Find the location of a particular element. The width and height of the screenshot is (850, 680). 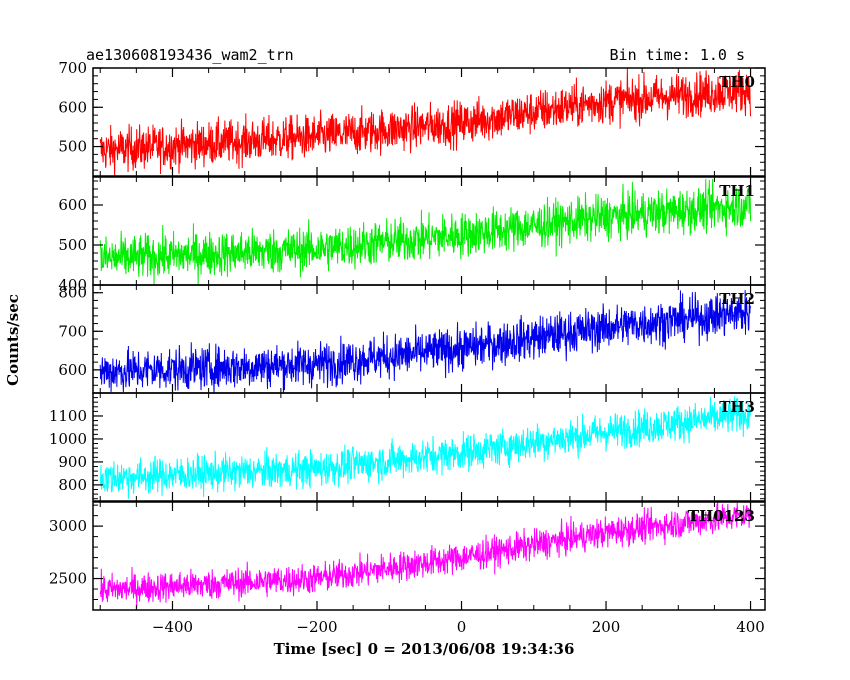

panel-th1: 400 500 600 TH1 is located at coordinates (412, 235).